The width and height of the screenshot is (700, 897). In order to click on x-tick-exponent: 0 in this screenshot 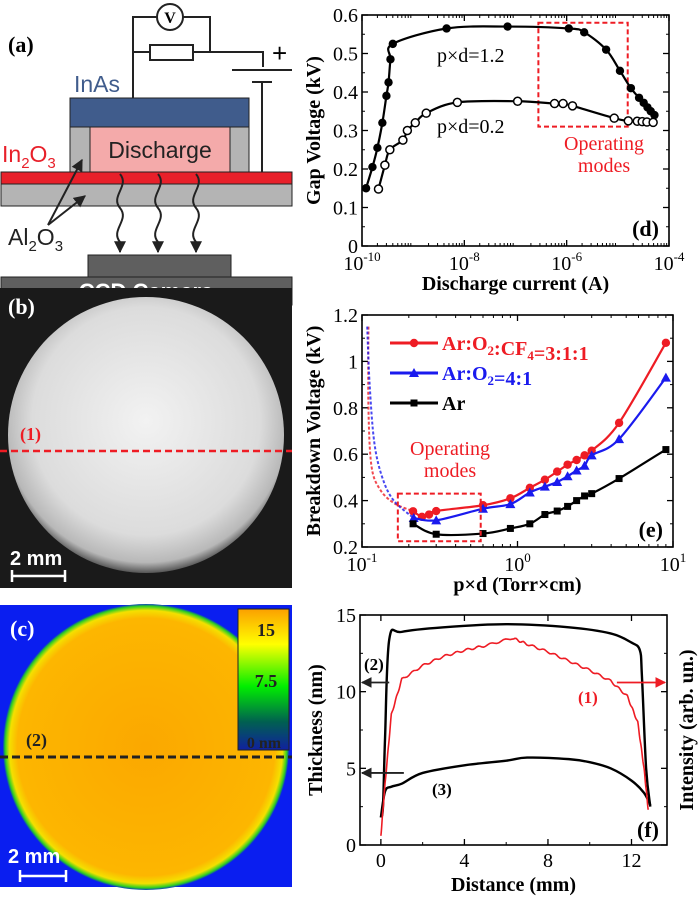, I will do `click(527, 557)`.